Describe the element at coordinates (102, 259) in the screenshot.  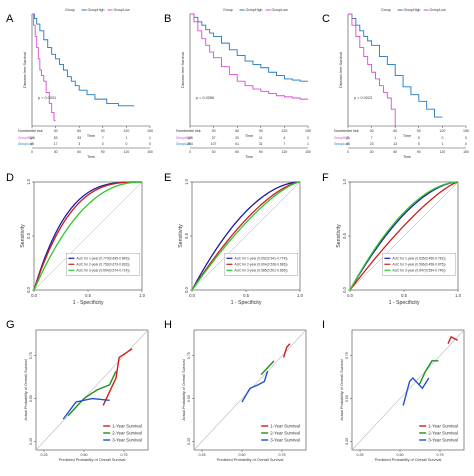
I see `legend-entry: AUC for 1-year (0.770(0.695-0.845))` at that location.